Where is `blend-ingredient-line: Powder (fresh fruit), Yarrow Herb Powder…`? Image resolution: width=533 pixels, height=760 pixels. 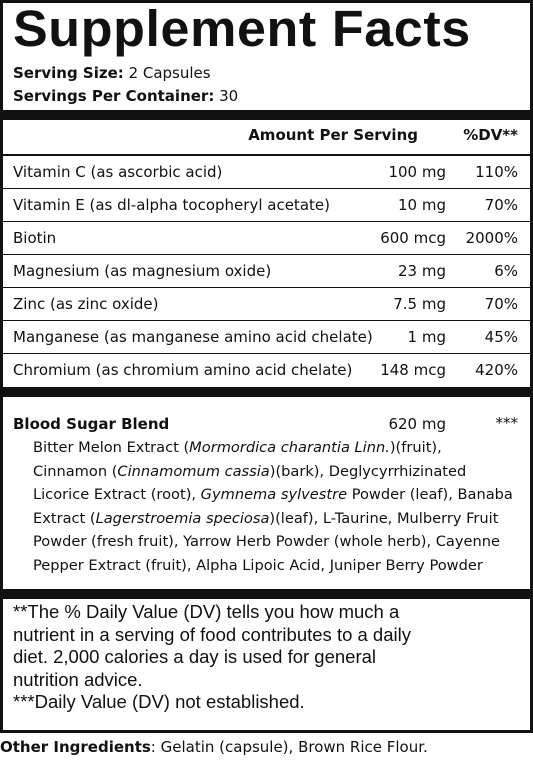 blend-ingredient-line: Powder (fresh fruit), Yarrow Herb Powder… is located at coordinates (280, 542).